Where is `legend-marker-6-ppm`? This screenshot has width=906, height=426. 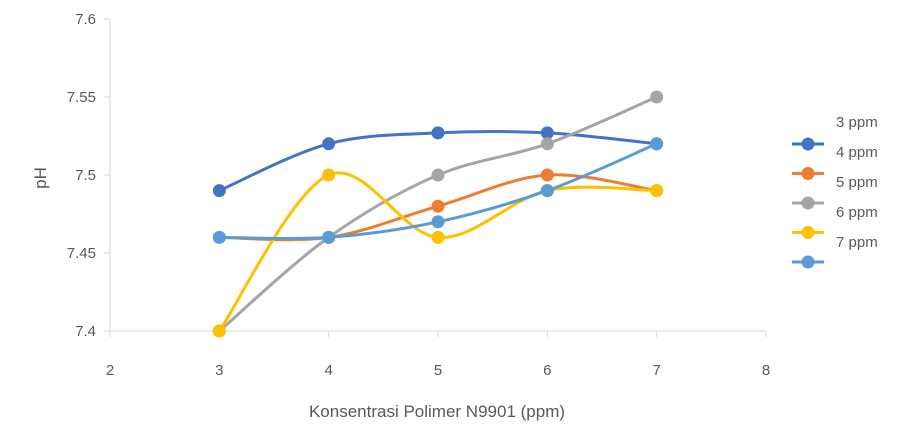 legend-marker-6-ppm is located at coordinates (808, 232).